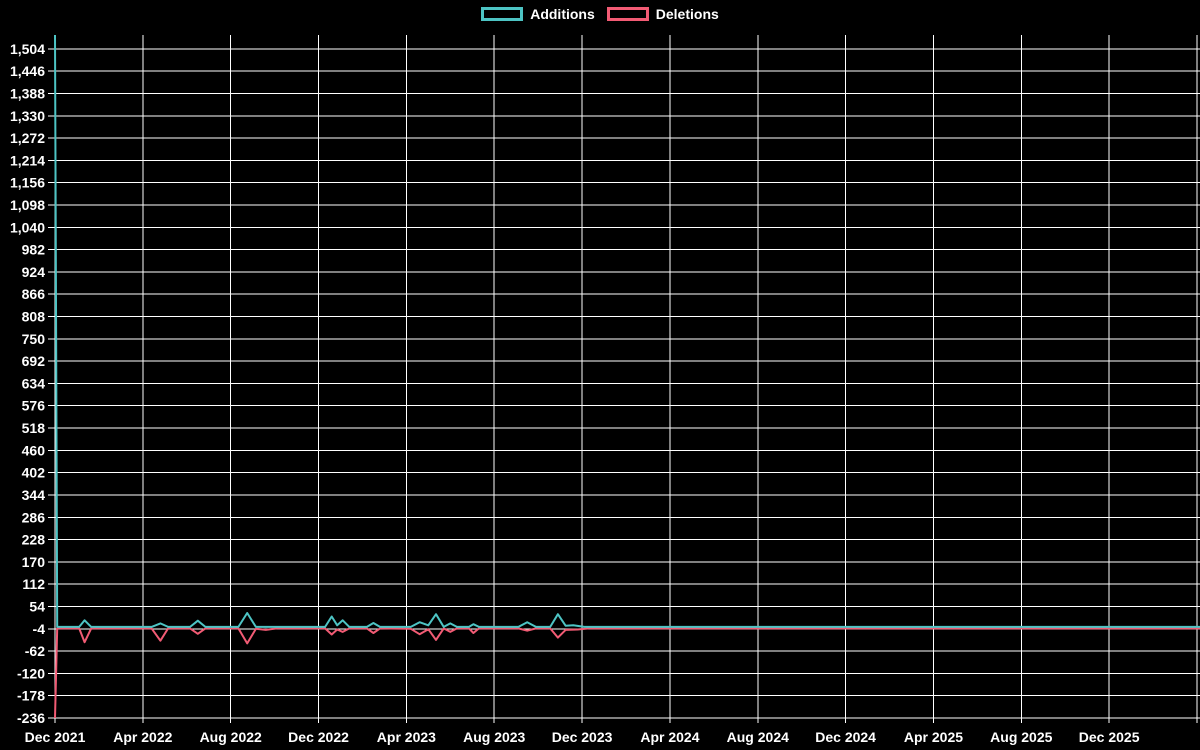 This screenshot has height=750, width=1200. Describe the element at coordinates (35, 651) in the screenshot. I see `y-axis-tick-label: -62` at that location.